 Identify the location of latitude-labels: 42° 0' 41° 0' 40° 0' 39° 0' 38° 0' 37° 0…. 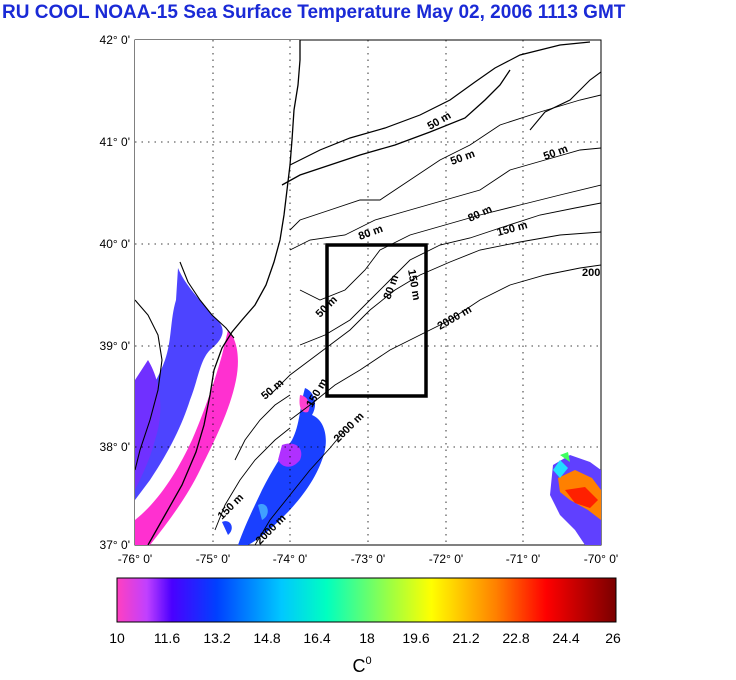
(115, 292).